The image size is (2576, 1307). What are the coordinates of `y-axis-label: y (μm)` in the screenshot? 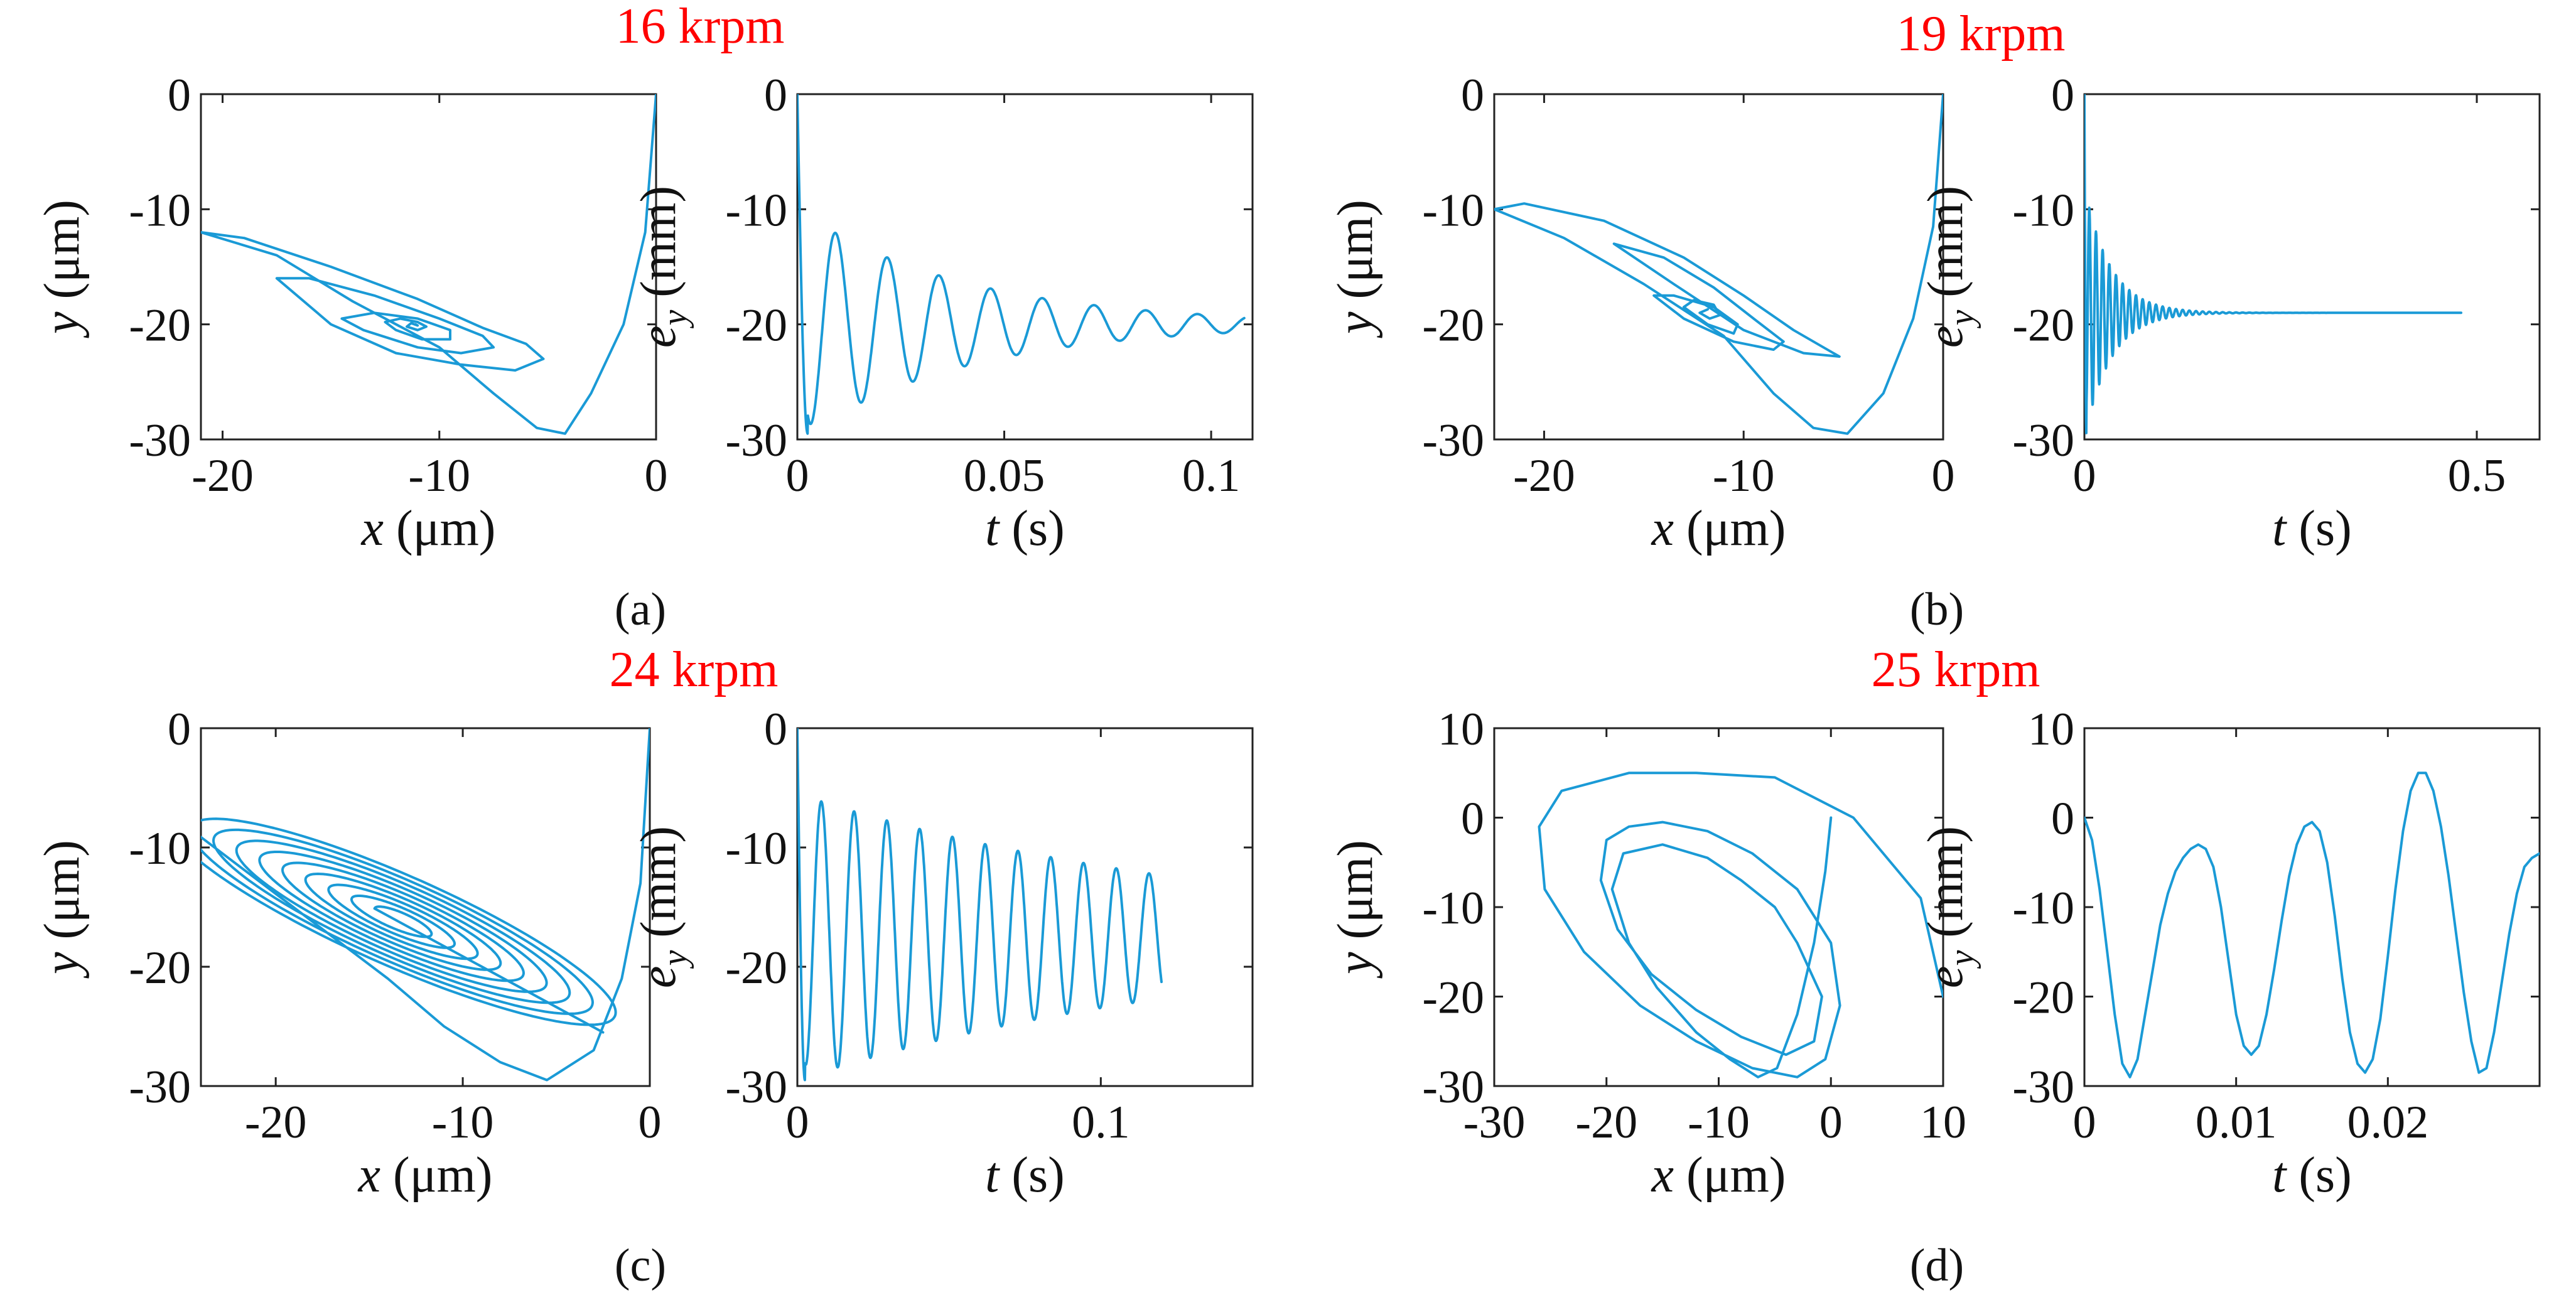 It's located at (62, 269).